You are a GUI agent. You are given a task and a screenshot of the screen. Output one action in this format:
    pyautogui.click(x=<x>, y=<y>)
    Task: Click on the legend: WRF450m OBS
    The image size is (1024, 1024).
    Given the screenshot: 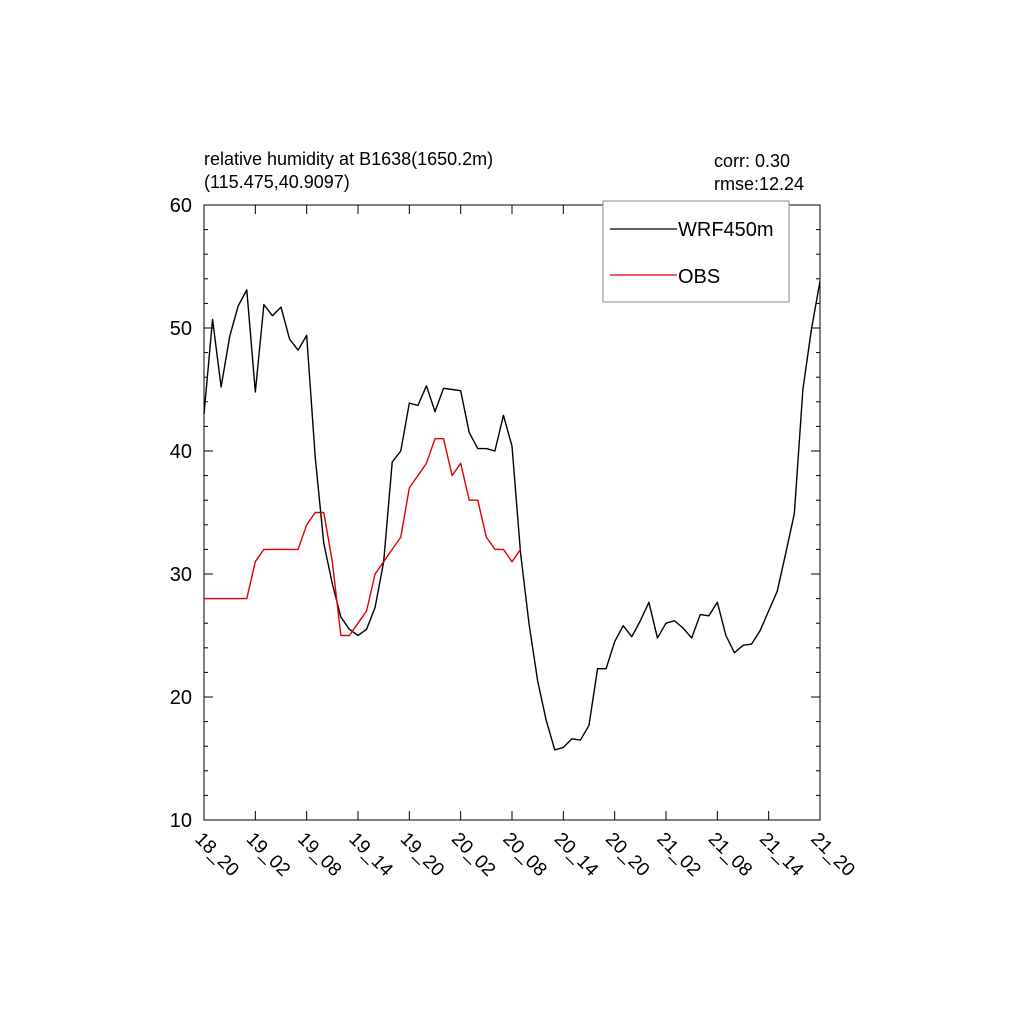 What is the action you would take?
    pyautogui.click(x=696, y=251)
    